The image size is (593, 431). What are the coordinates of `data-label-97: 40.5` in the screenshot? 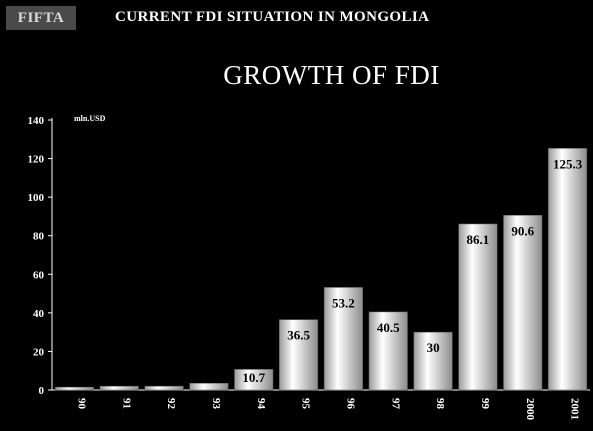 It's located at (388, 327).